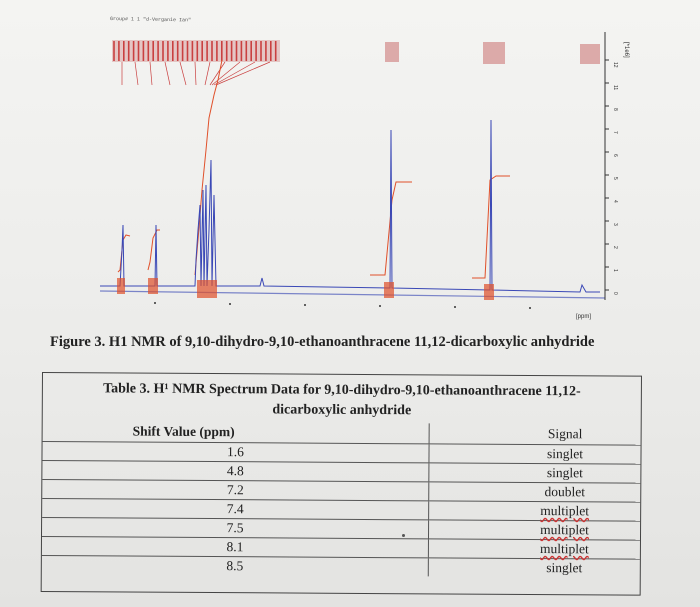 This screenshot has width=700, height=607. I want to click on x-axis-unit: [ppm], so click(583, 317).